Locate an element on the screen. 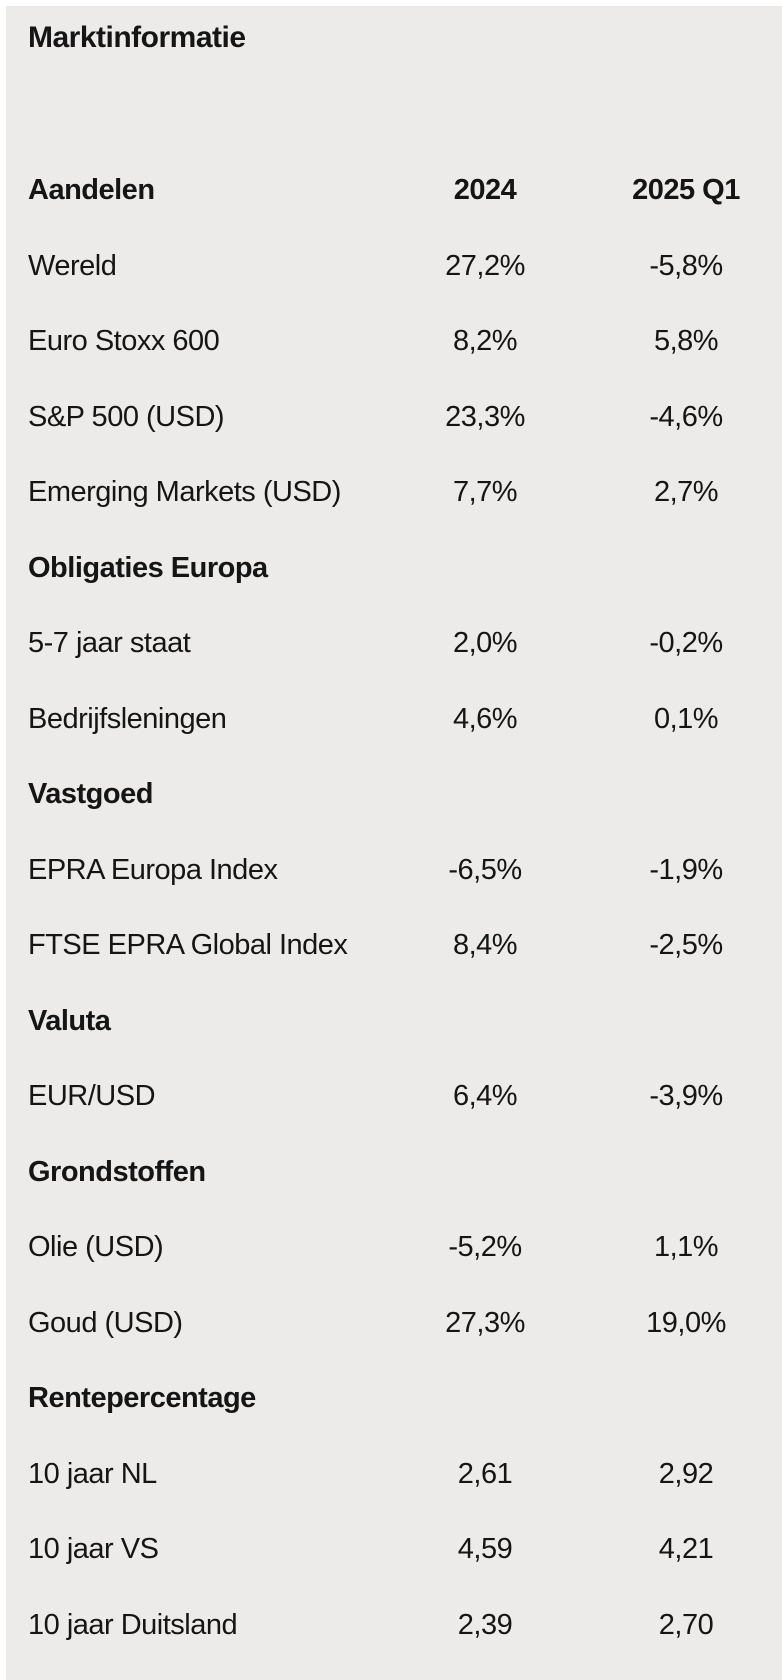 The width and height of the screenshot is (782, 1680). cell-2024: 4,59 is located at coordinates (485, 1549).